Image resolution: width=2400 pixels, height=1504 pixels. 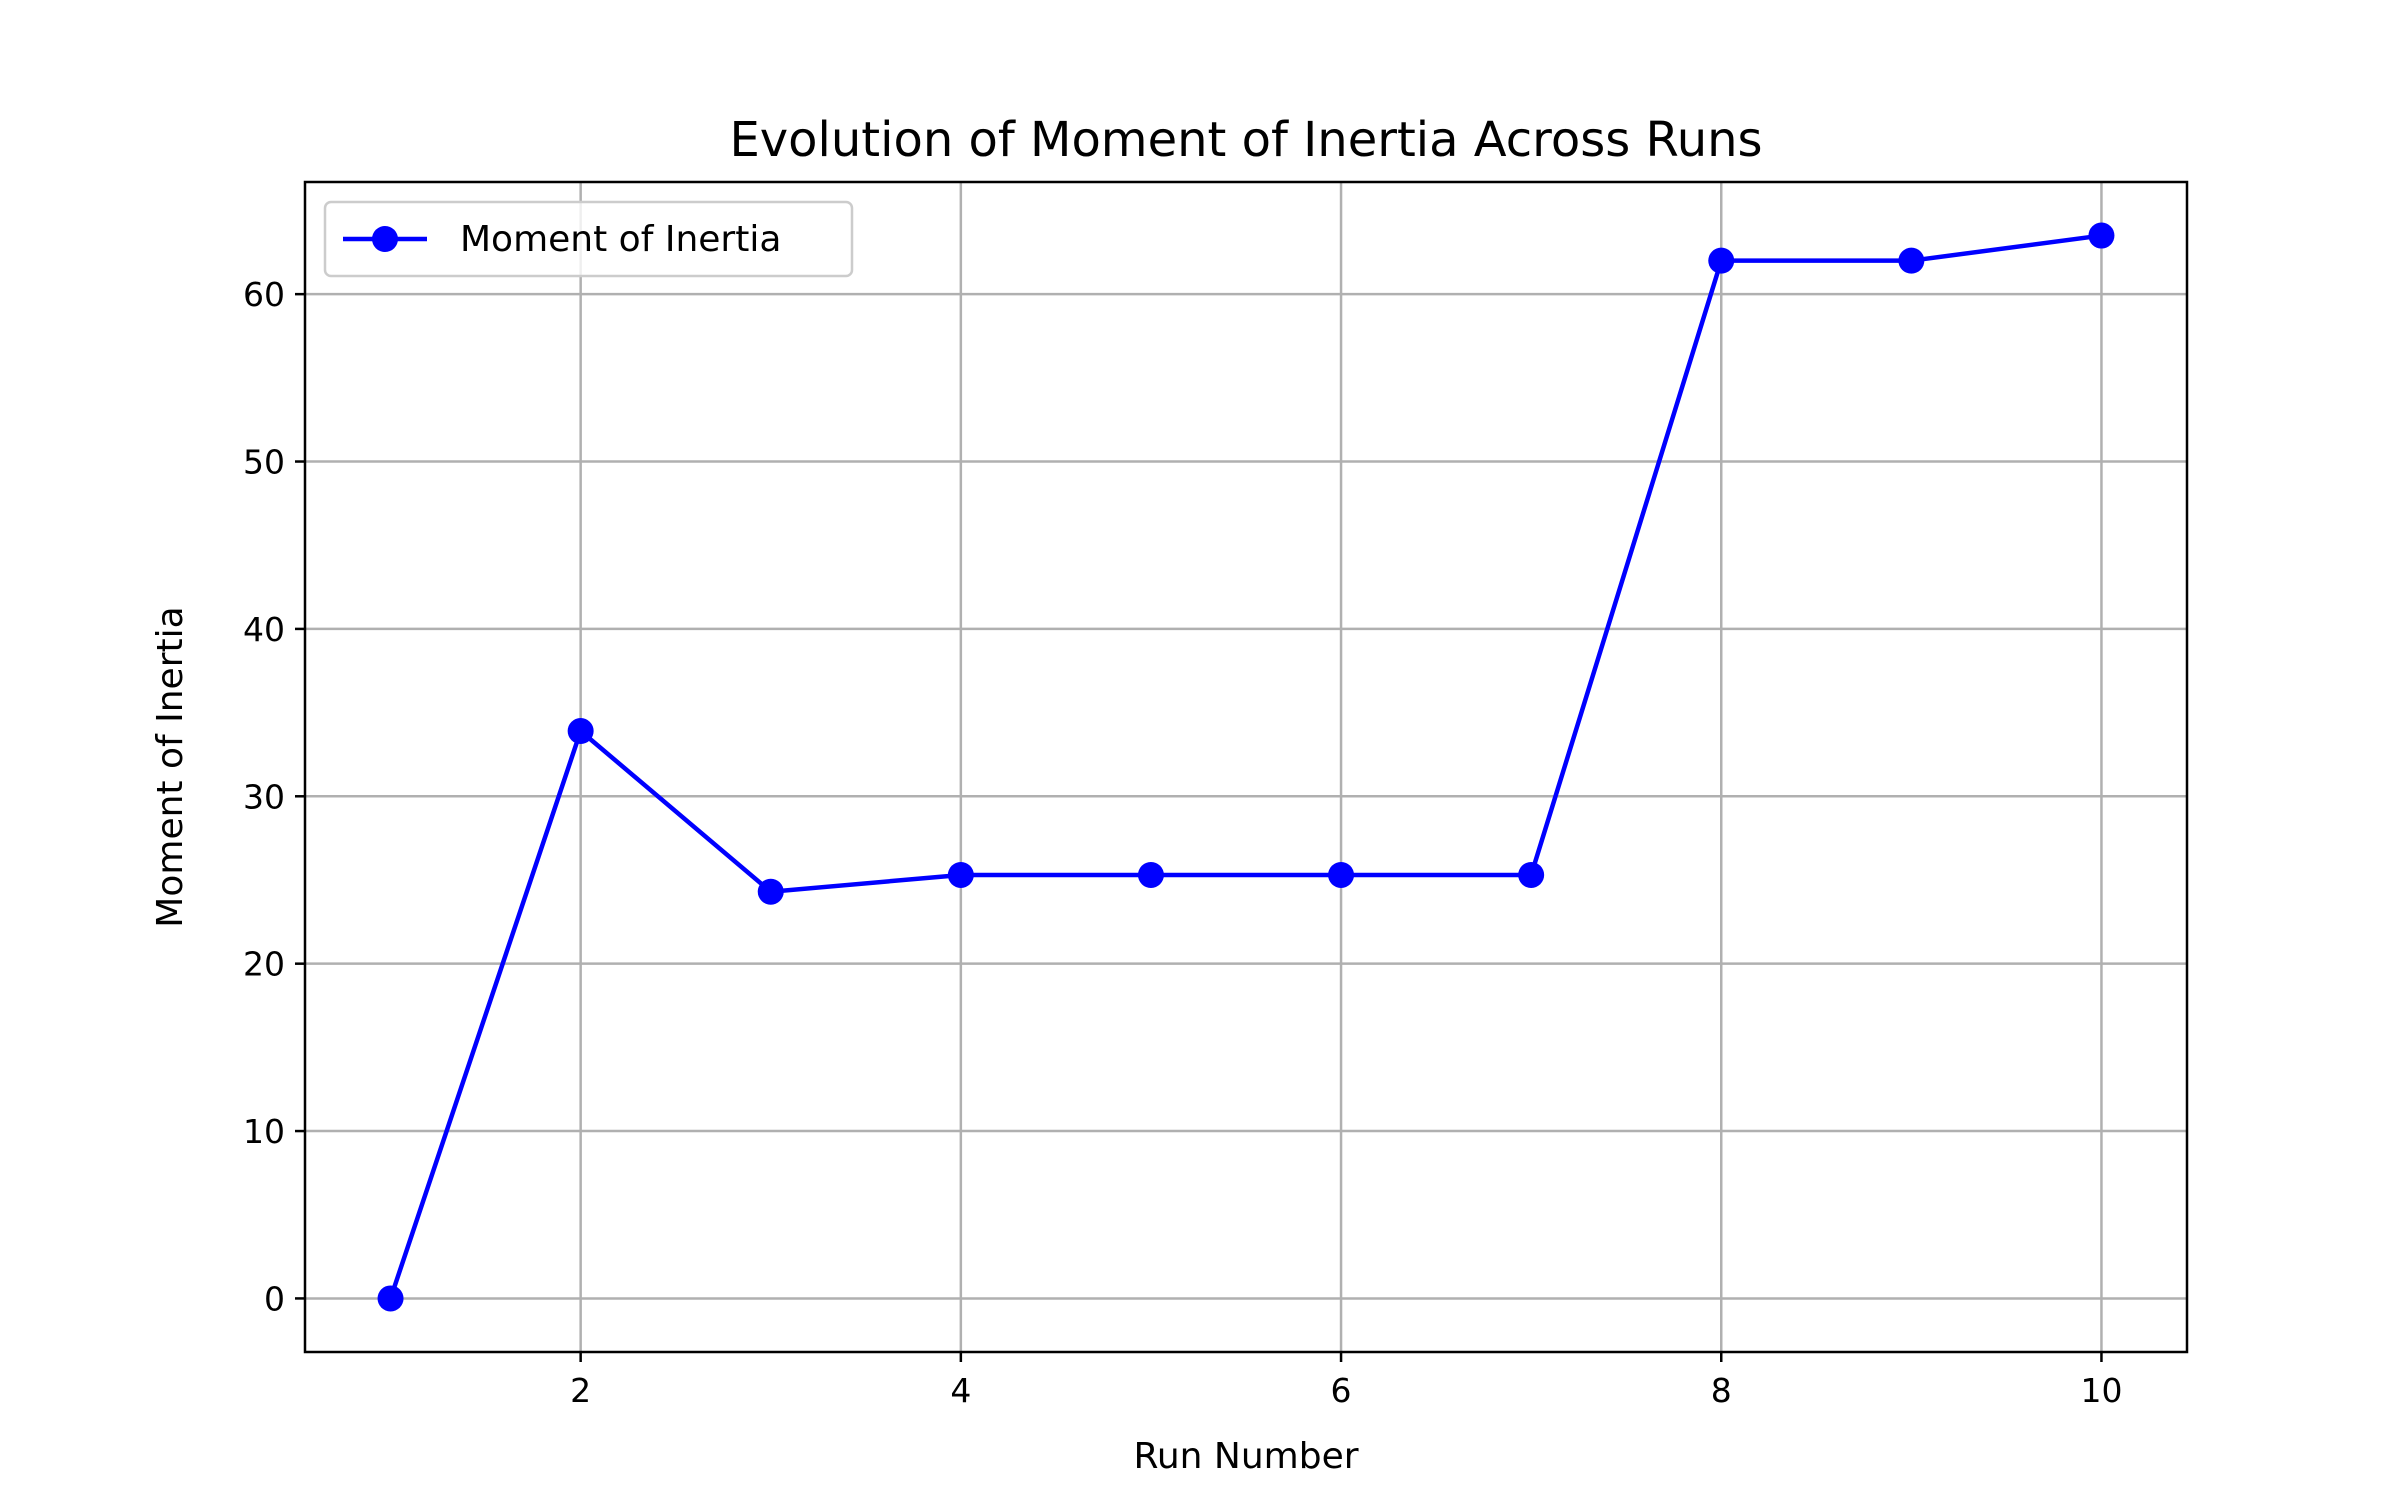 What do you see at coordinates (264, 462) in the screenshot?
I see `y-tick-label: 50` at bounding box center [264, 462].